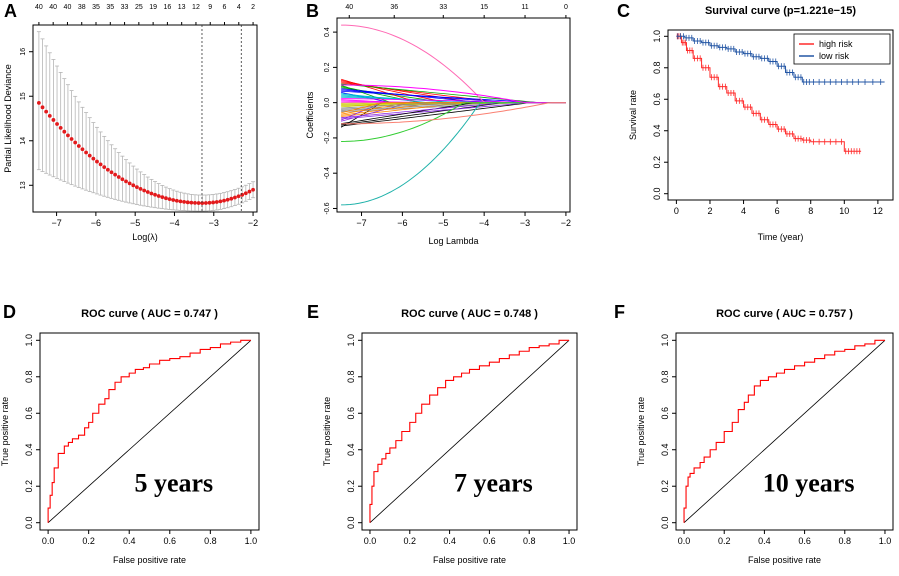  What do you see at coordinates (10, 11) in the screenshot?
I see `panel-label-a: A` at bounding box center [10, 11].